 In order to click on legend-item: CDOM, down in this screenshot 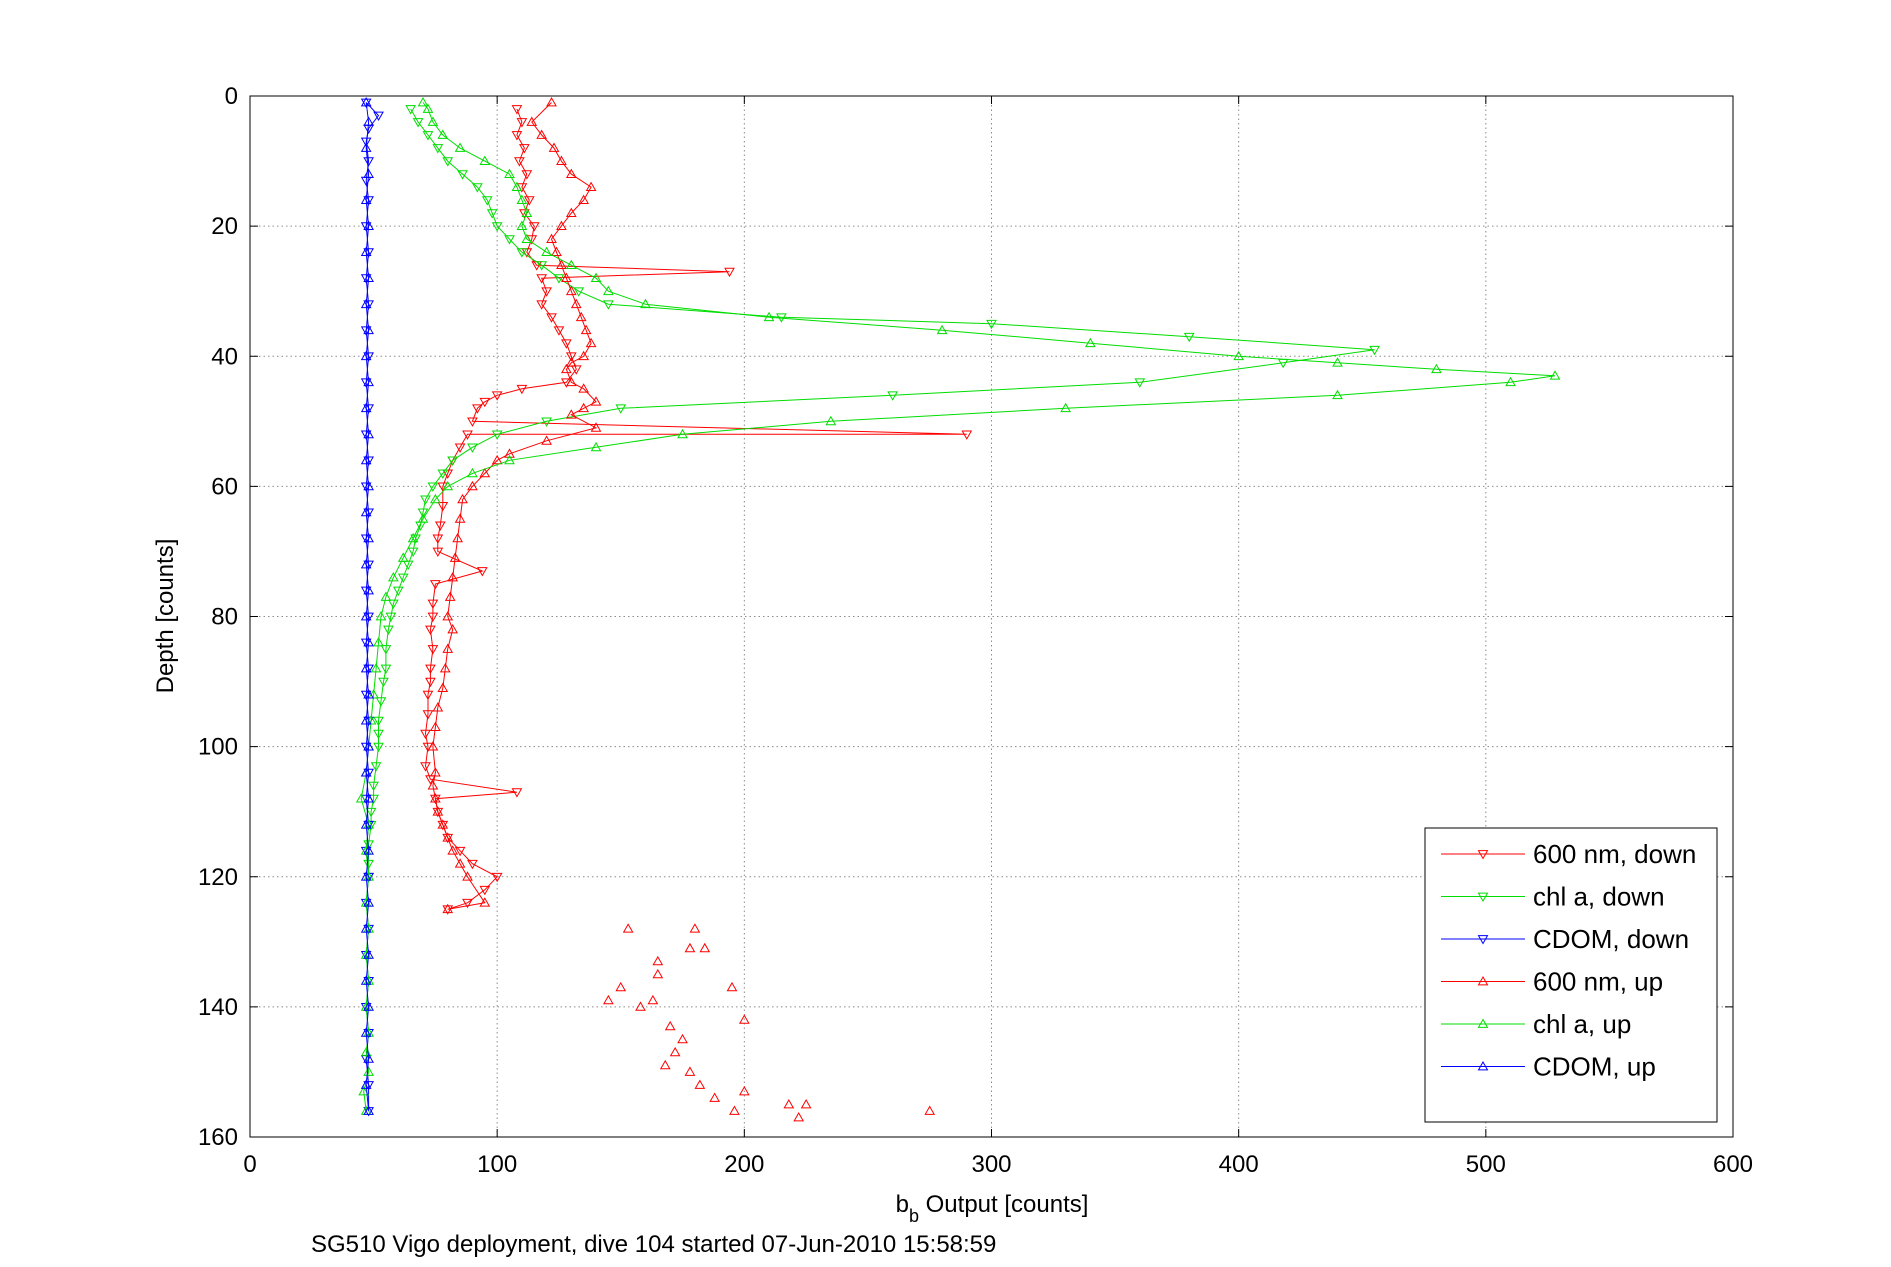, I will do `click(1565, 939)`.